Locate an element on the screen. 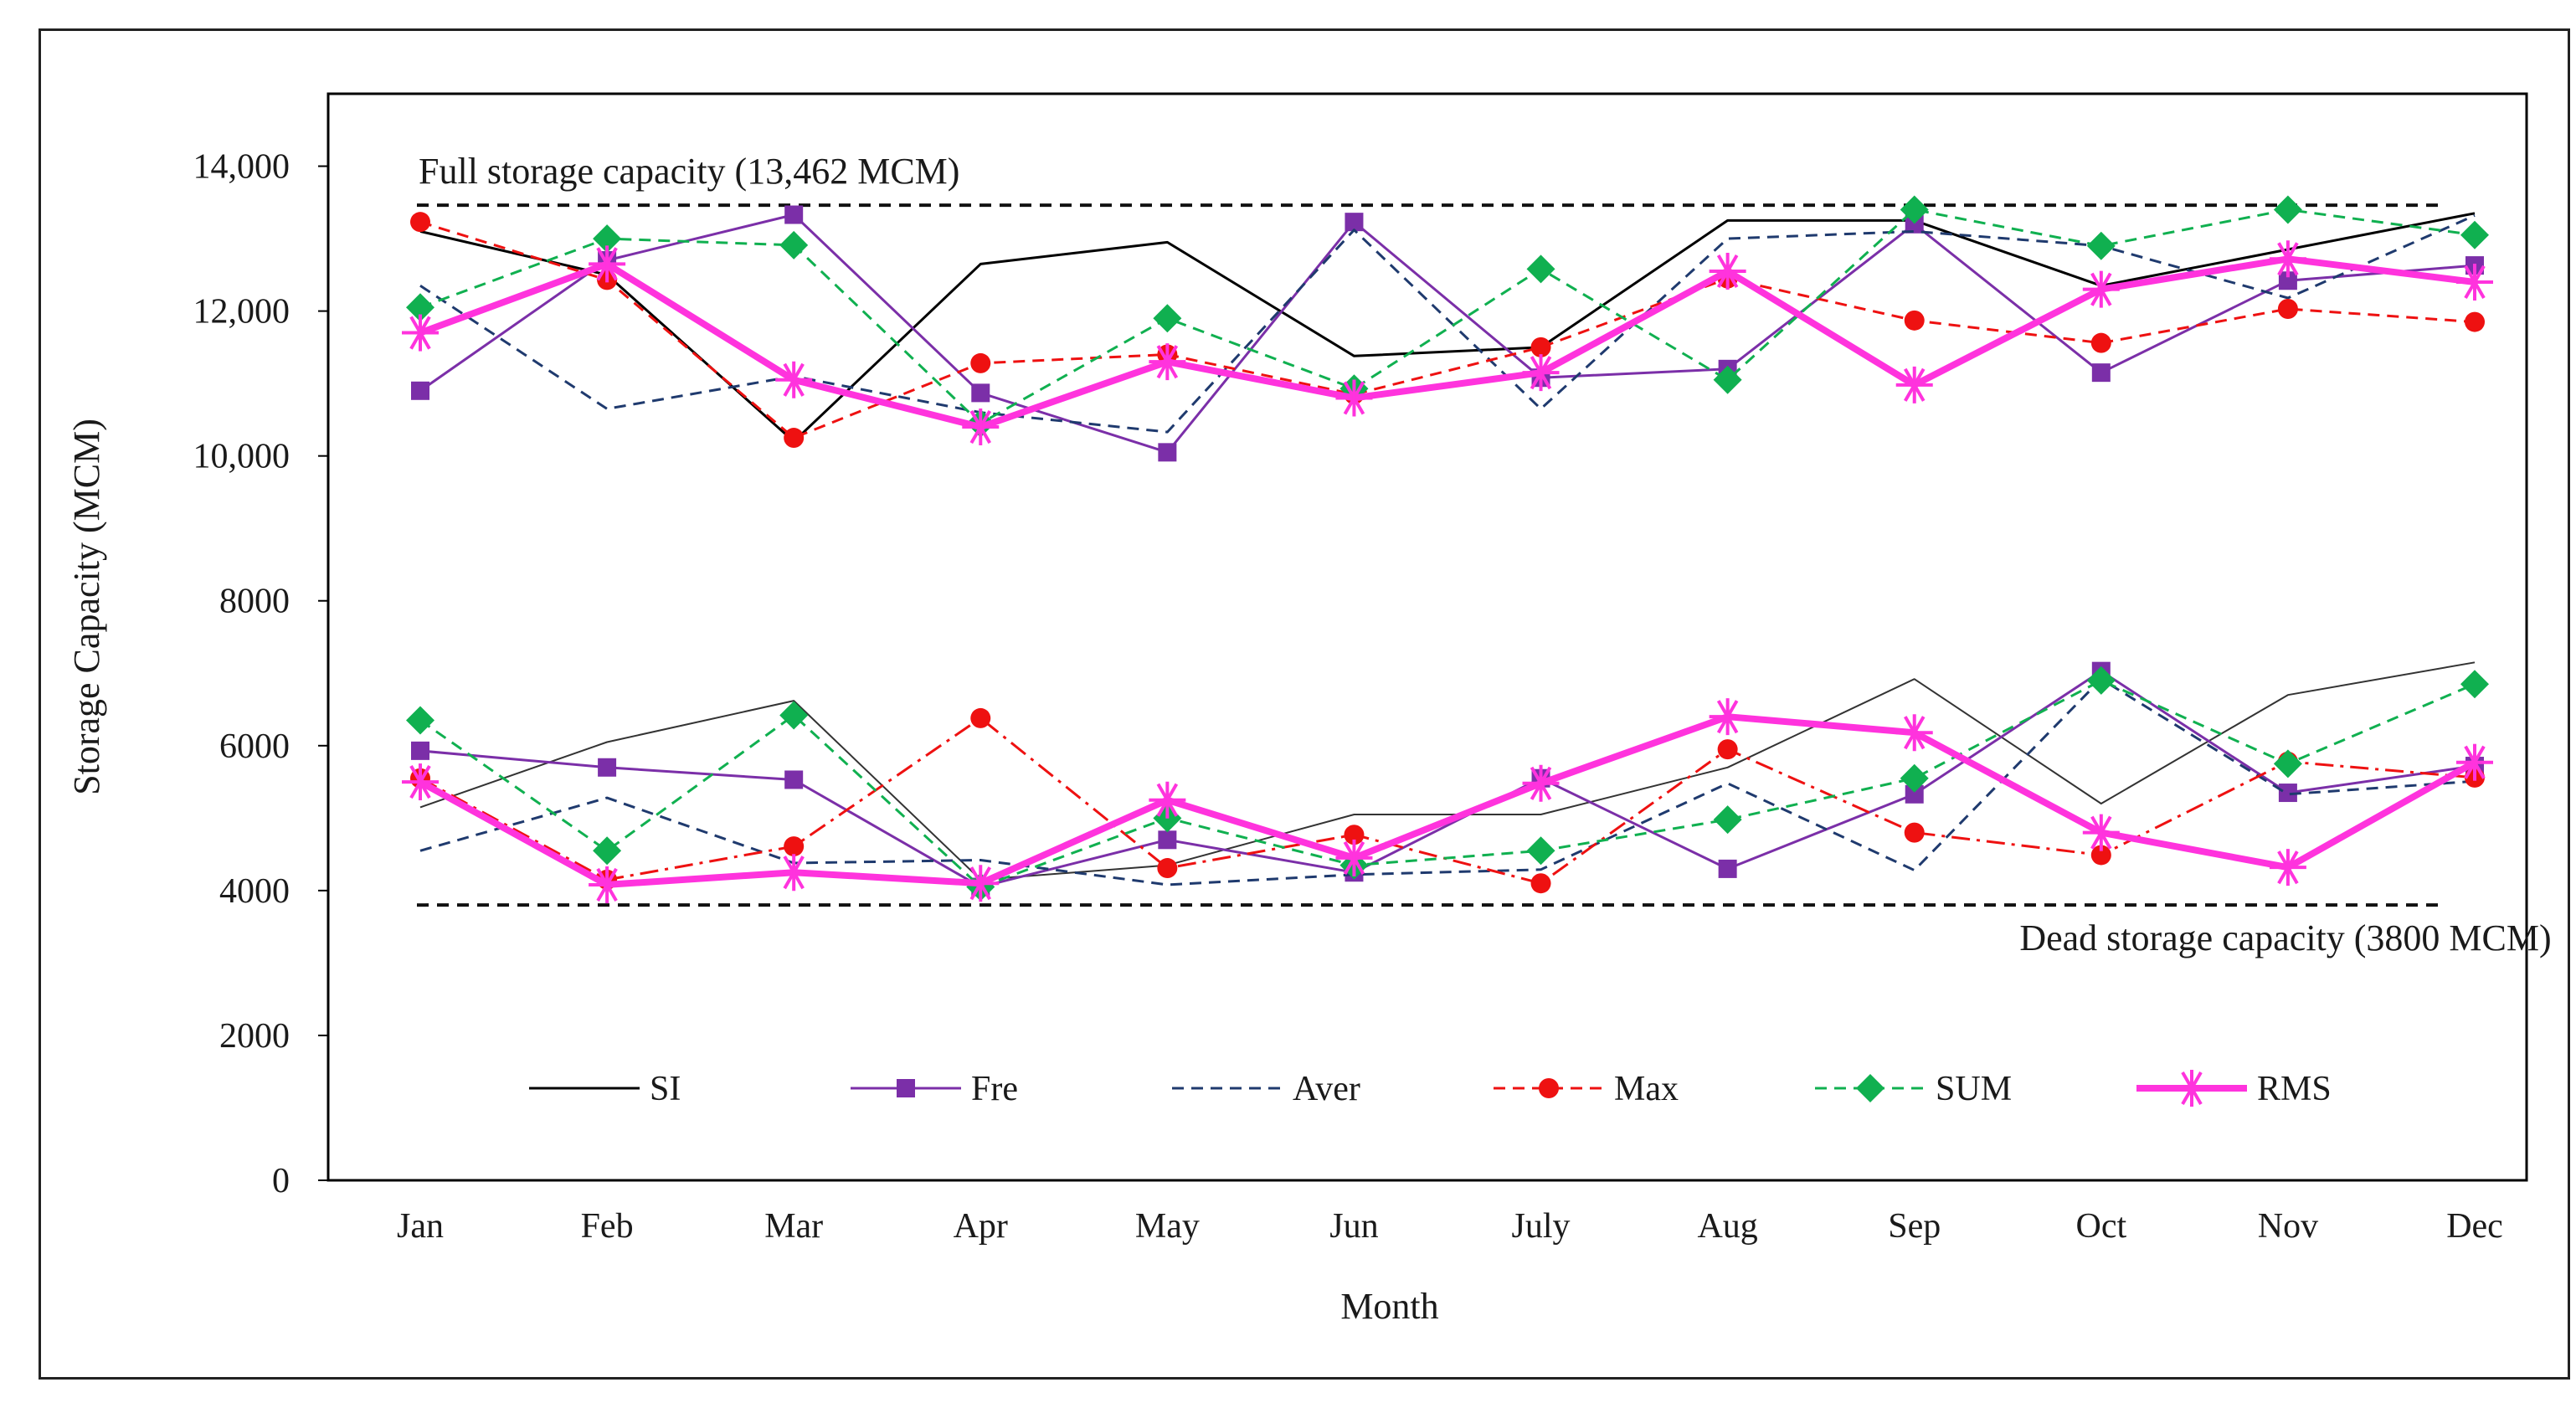  x-tick-label: Apr is located at coordinates (981, 1226).